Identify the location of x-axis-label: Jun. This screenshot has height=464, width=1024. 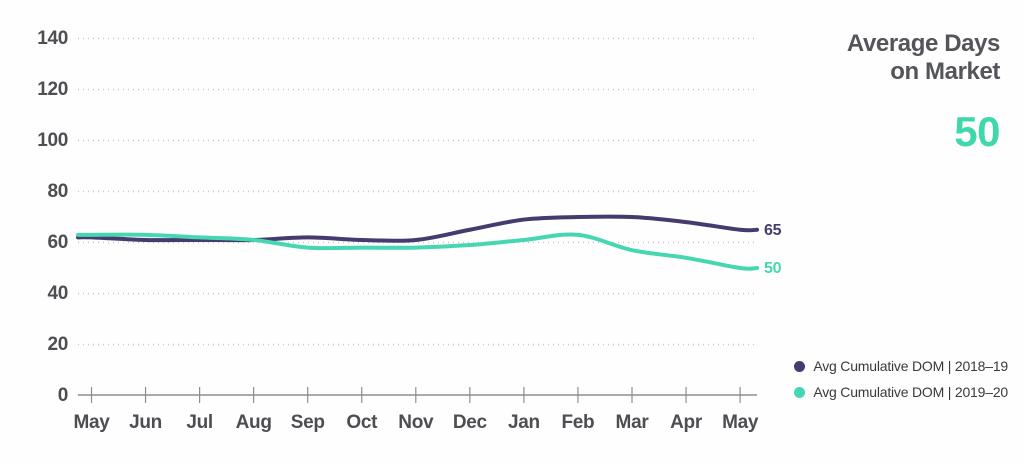
(145, 422).